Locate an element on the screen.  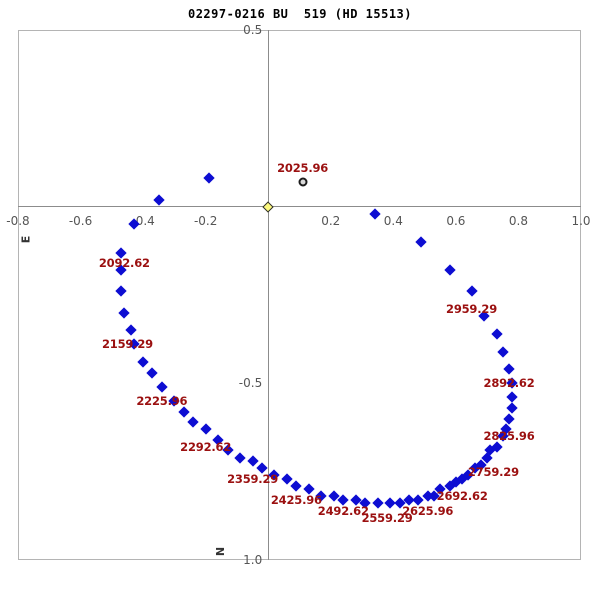
epoch-label: 2825.96 is located at coordinates (509, 436).